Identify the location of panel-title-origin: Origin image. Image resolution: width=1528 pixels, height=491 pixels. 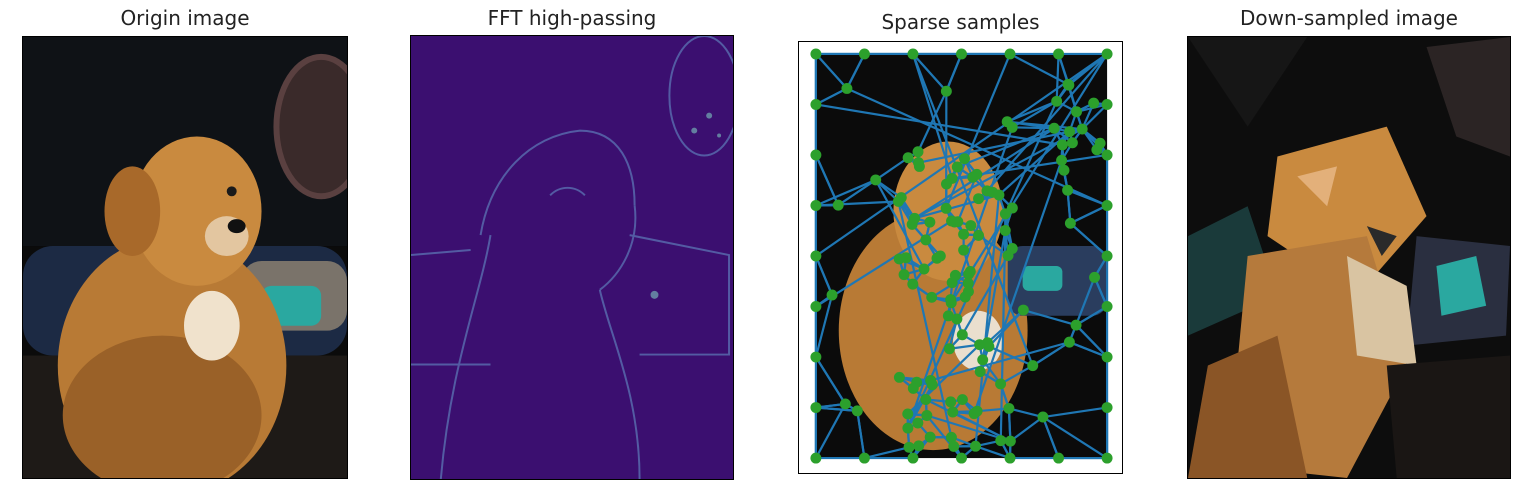
(185, 18).